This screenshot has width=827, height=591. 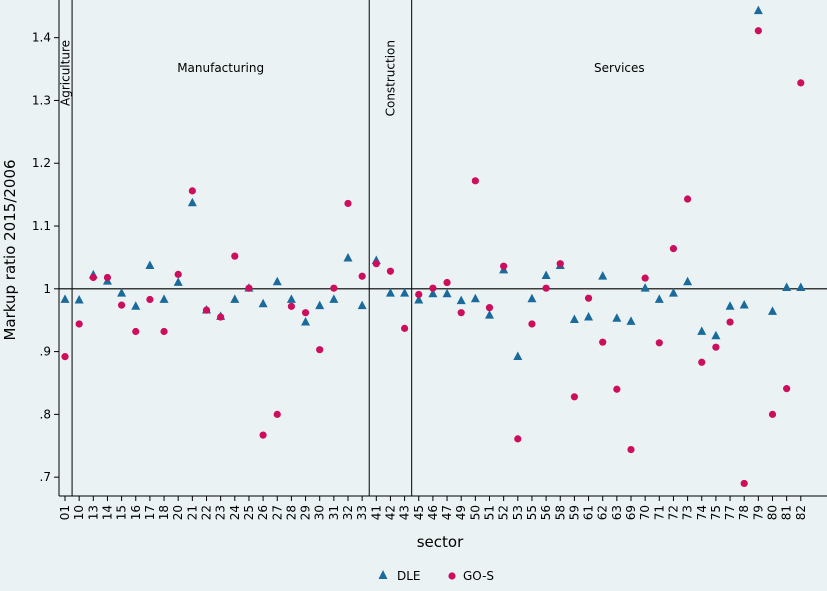 What do you see at coordinates (659, 512) in the screenshot?
I see `x-tick-label: 71` at bounding box center [659, 512].